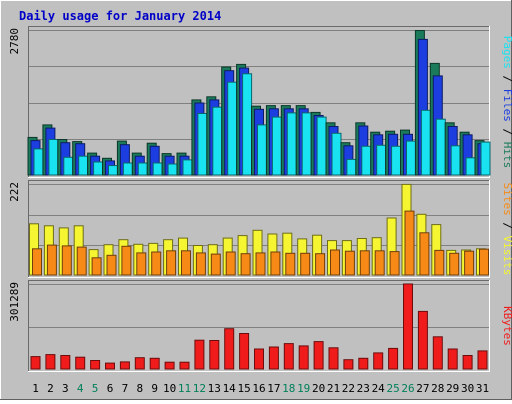 This screenshot has height=404, width=512. What do you see at coordinates (110, 388) in the screenshot?
I see `x-tick-label-day-6: 6` at bounding box center [110, 388].